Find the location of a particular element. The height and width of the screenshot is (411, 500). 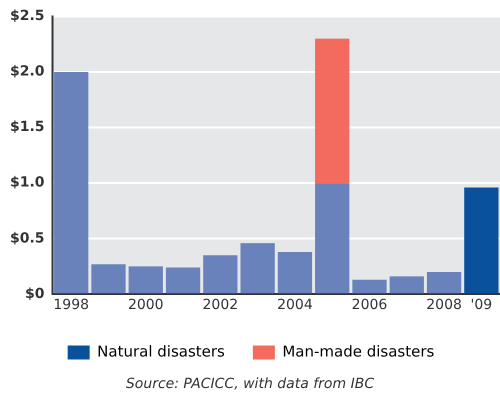

y-tick-label: $1.5 is located at coordinates (27, 127).